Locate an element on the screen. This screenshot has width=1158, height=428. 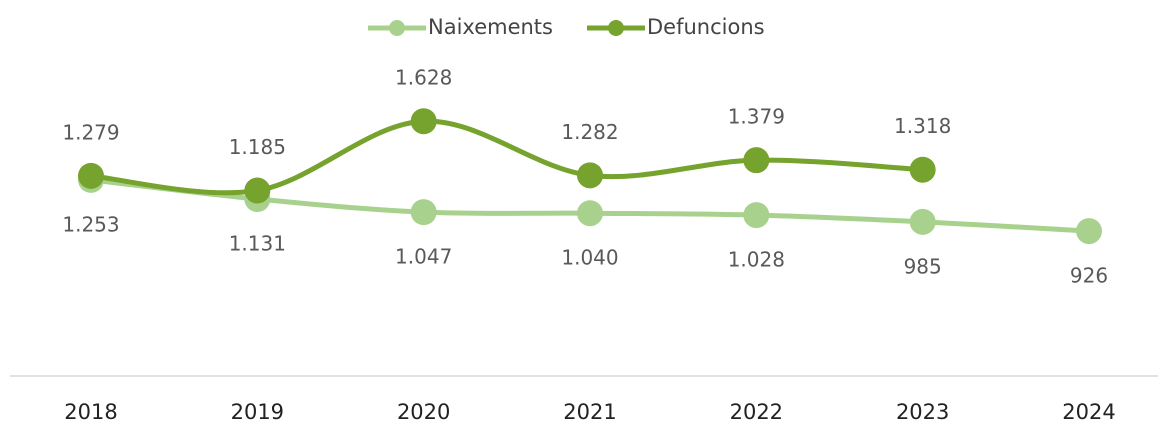
data-label: 1.628 is located at coordinates (423, 78).